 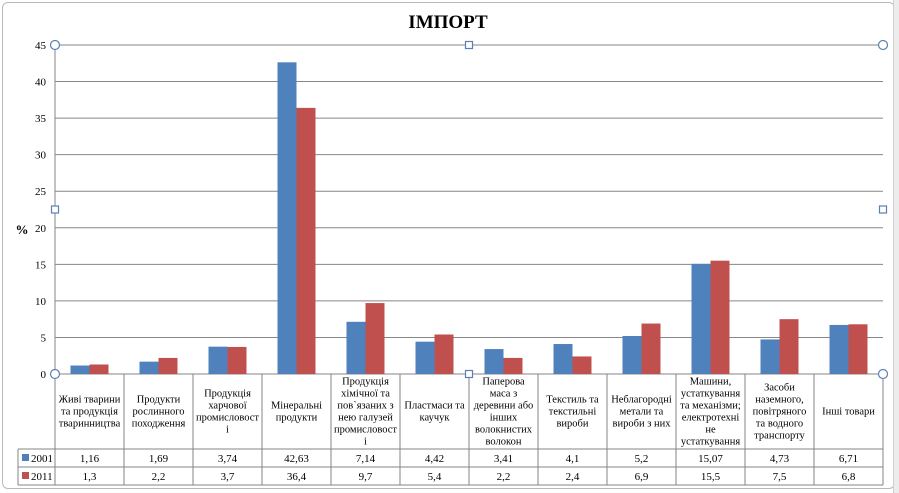 What do you see at coordinates (41, 46) in the screenshot?
I see `y-tick-label: 45` at bounding box center [41, 46].